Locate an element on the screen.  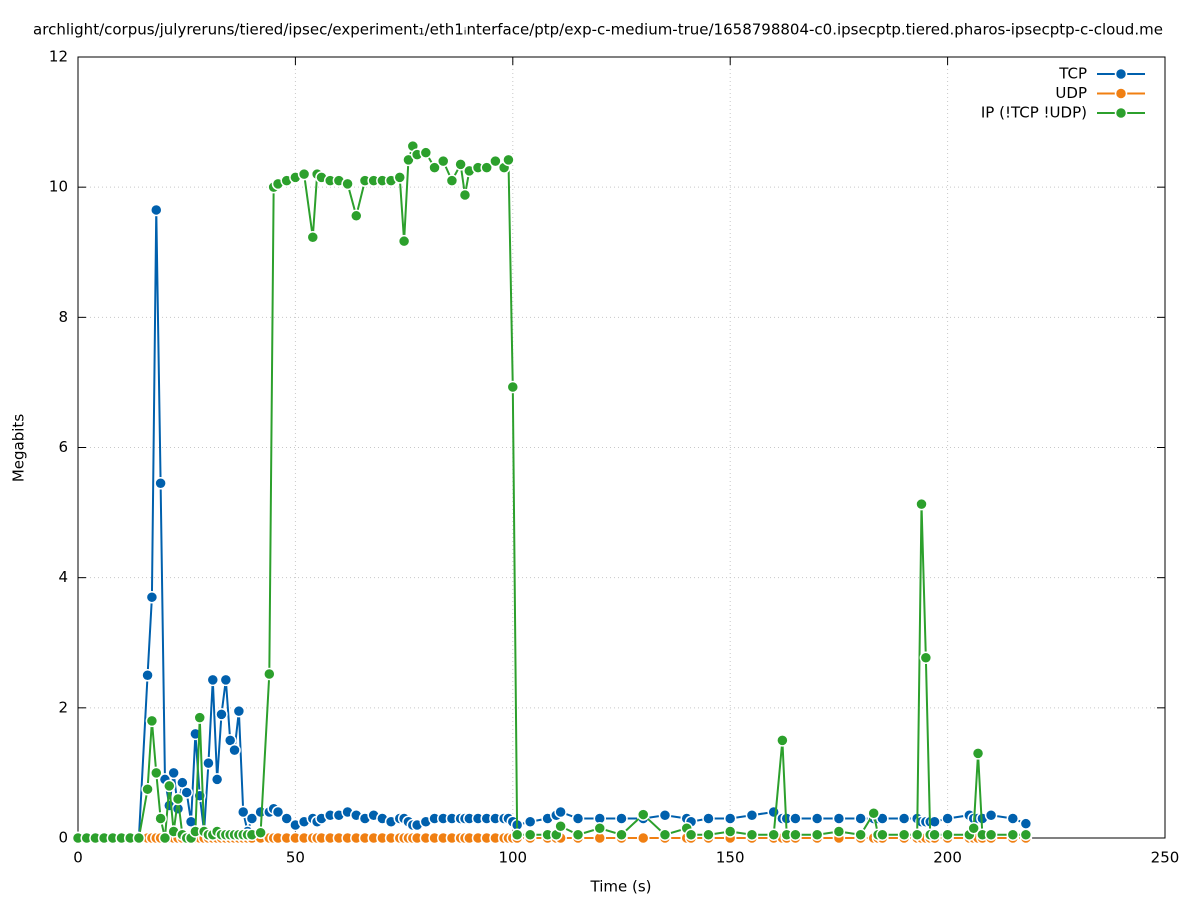
y-tick-label: 2 is located at coordinates (63, 707).